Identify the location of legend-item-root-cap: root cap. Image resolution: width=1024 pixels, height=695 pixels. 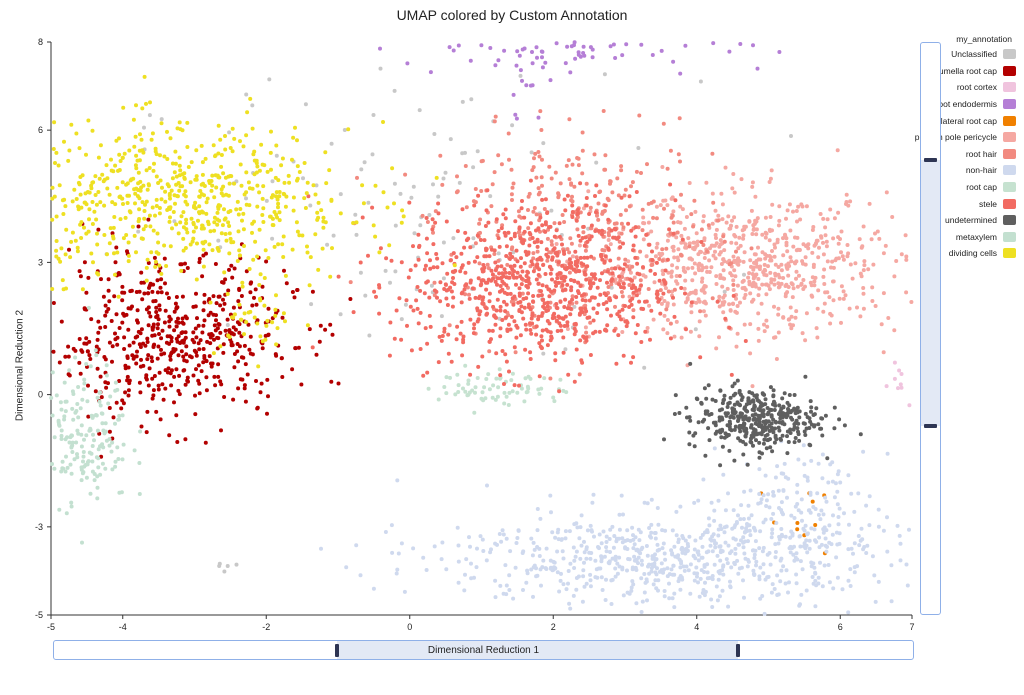
(958, 187).